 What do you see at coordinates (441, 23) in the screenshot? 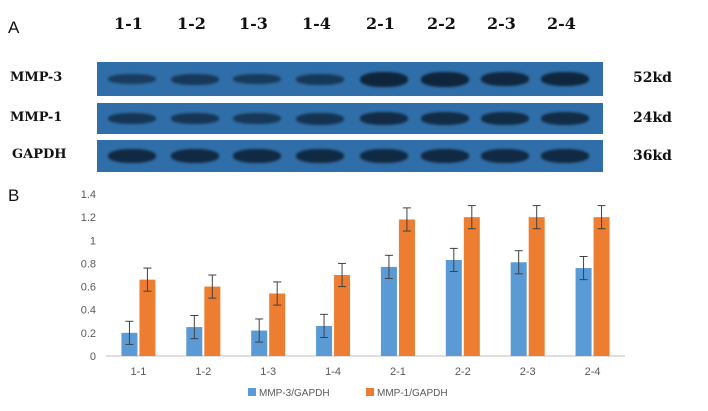
I see `blot-lane-label: 2-2` at bounding box center [441, 23].